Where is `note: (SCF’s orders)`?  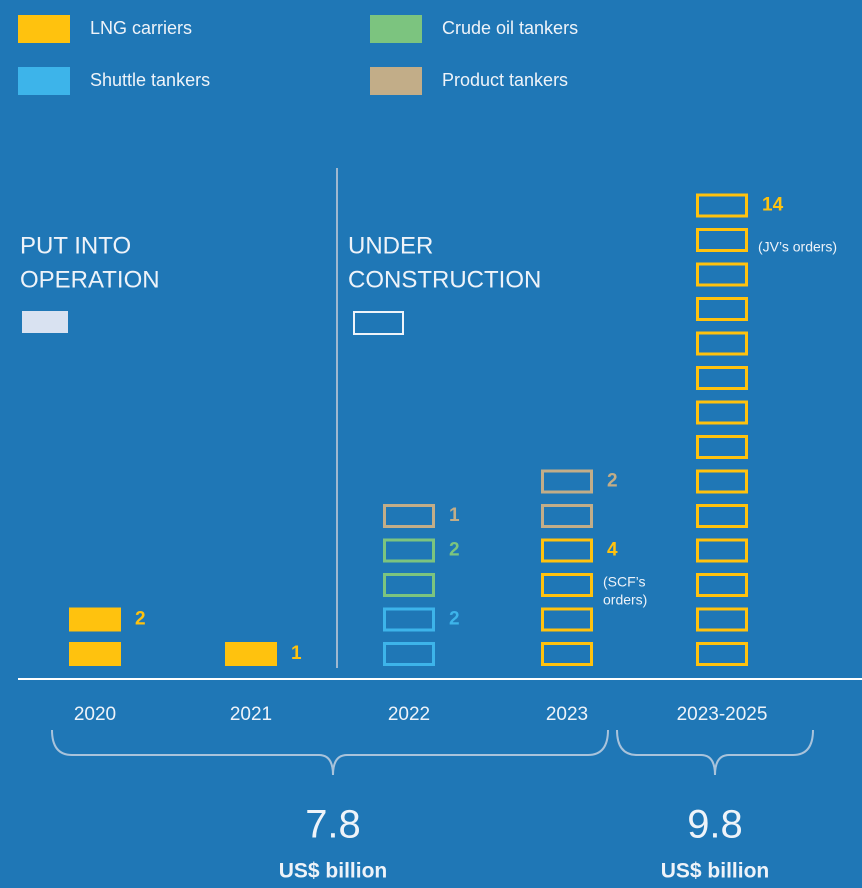
note: (SCF’s orders) is located at coordinates (625, 590).